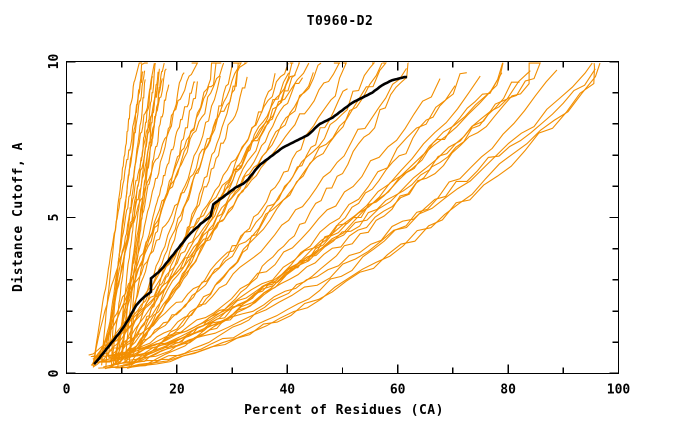 This screenshot has height=440, width=680. Describe the element at coordinates (340, 21) in the screenshot. I see `page-title: T0960-D2` at that location.